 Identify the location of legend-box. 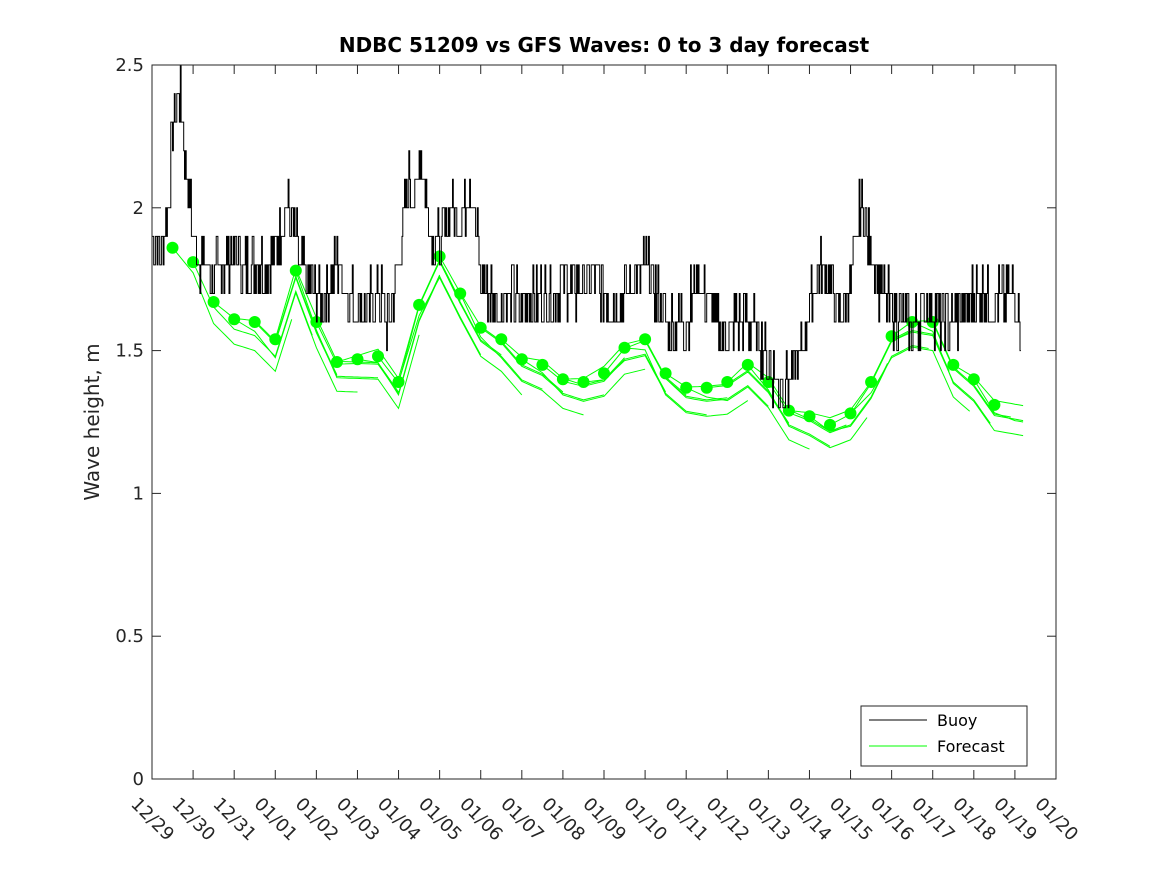
(944, 736).